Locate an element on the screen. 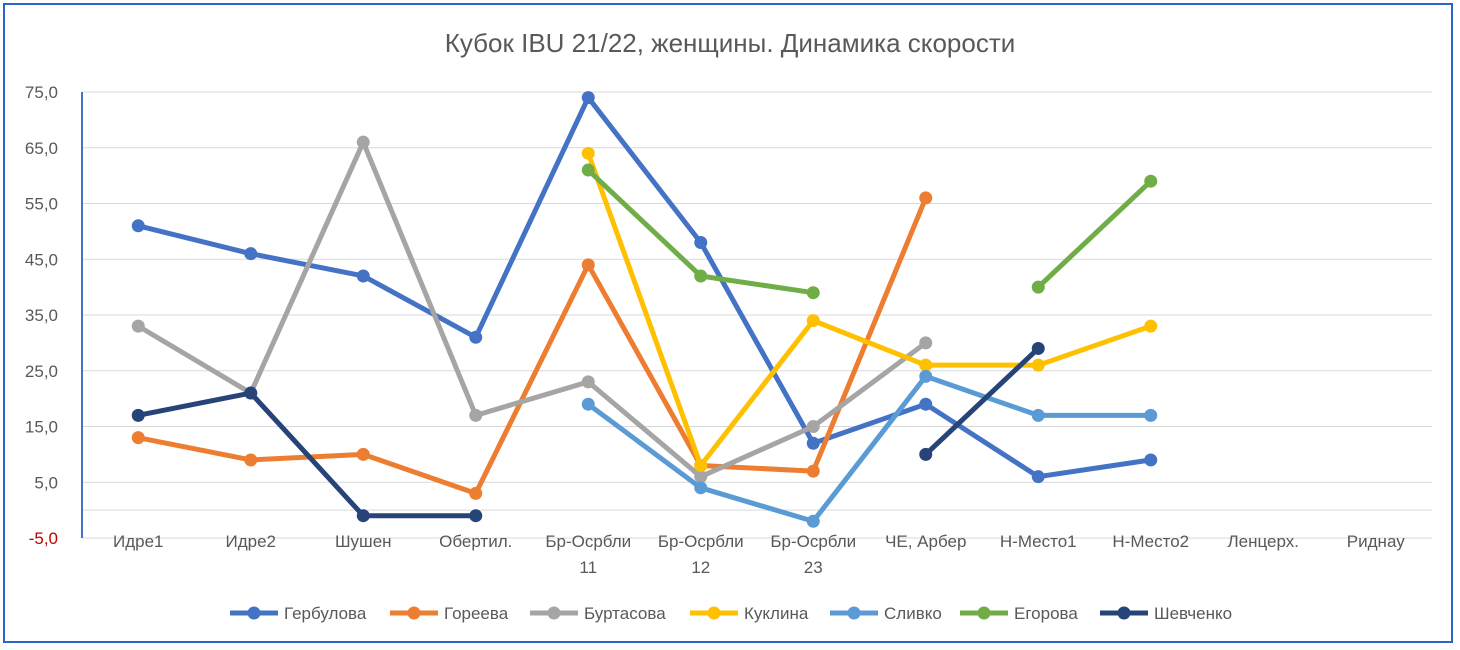 This screenshot has height=650, width=1460. y-tick-label: 45,0 is located at coordinates (41, 259).